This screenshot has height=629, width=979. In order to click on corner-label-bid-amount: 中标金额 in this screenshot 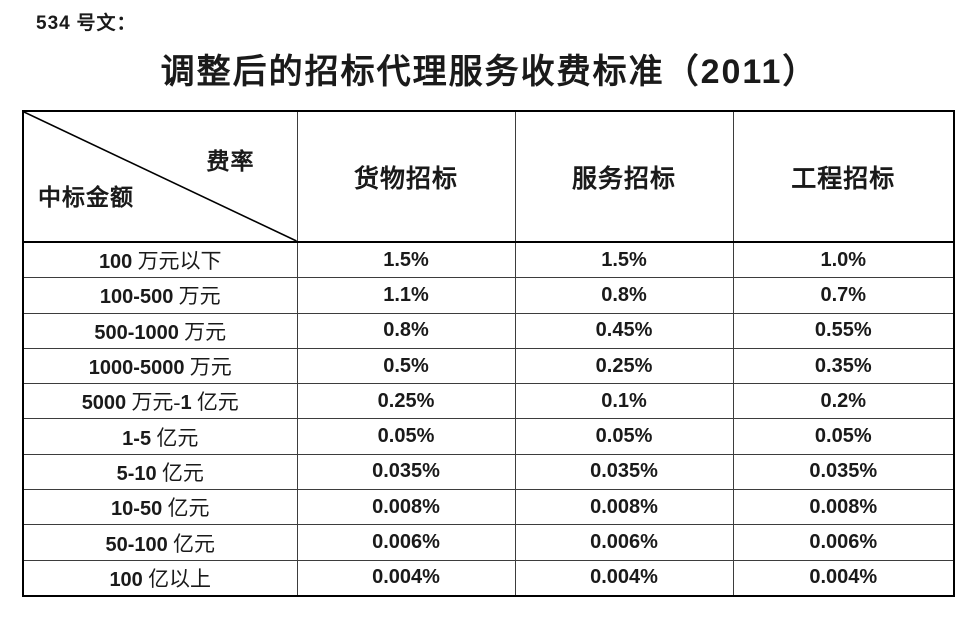, I will do `click(86, 197)`.